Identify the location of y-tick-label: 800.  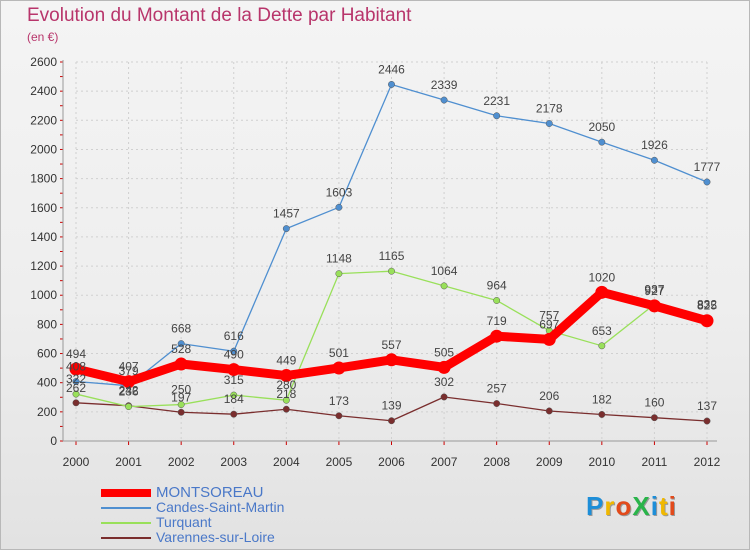
(47, 324).